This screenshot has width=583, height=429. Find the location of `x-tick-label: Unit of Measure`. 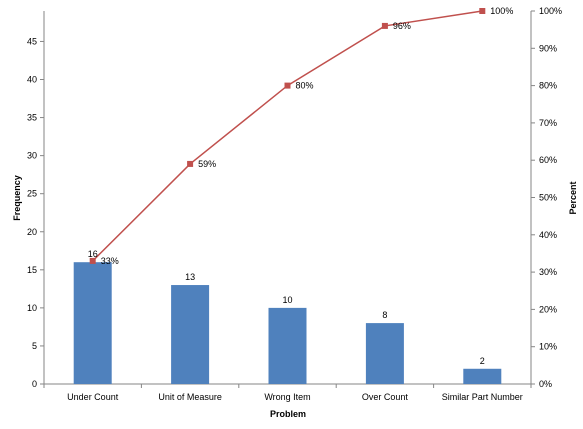

x-tick-label: Unit of Measure is located at coordinates (190, 397).